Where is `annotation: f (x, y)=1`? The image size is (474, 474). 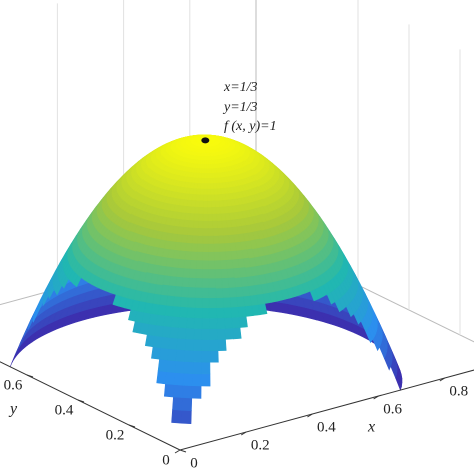 annotation: f (x, y)=1 is located at coordinates (250, 126).